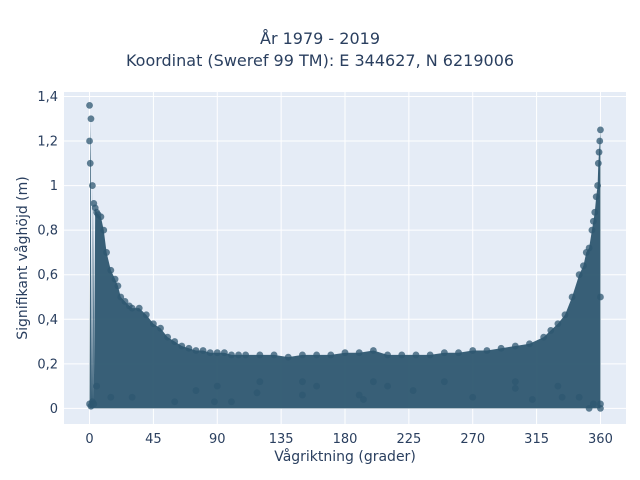 This screenshot has height=480, width=640. What do you see at coordinates (536, 439) in the screenshot?
I see `x-tick-label: 315` at bounding box center [536, 439].